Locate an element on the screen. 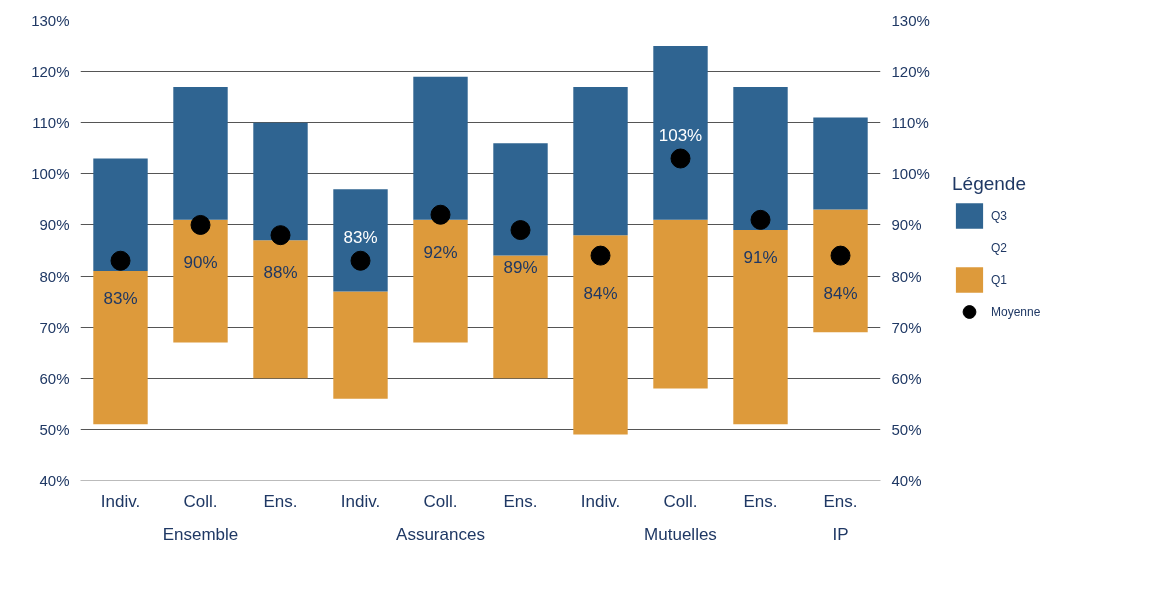  y2-tick-label: 60% is located at coordinates (906, 378).